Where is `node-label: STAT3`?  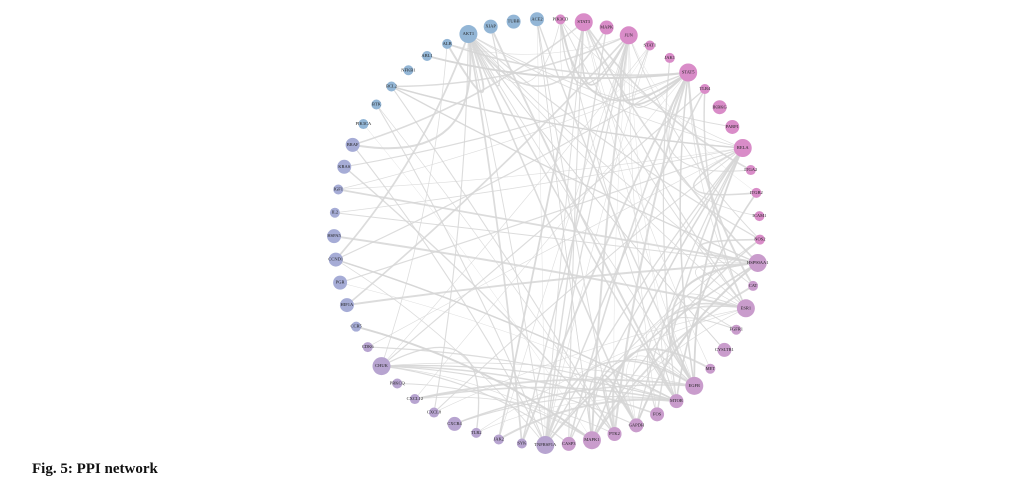 node-label: STAT3 is located at coordinates (583, 21).